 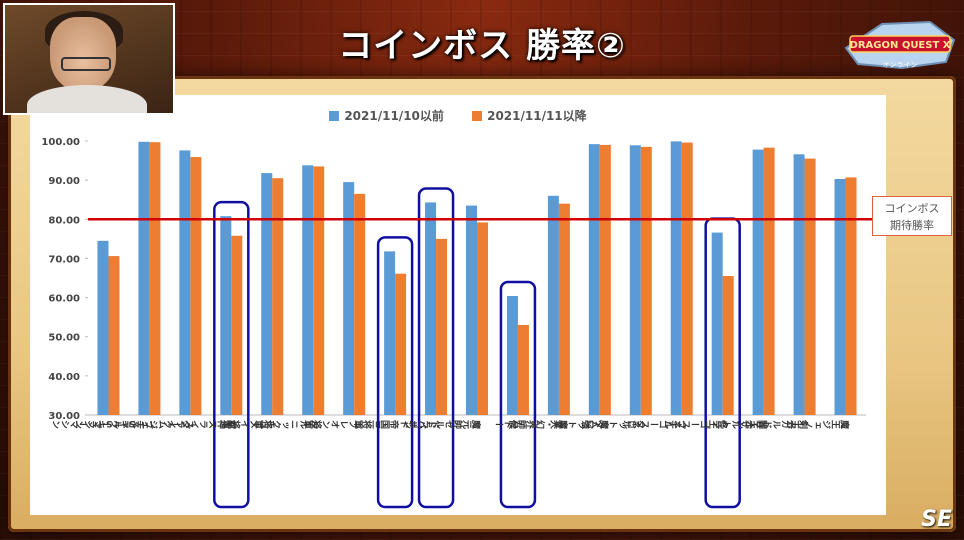 I want to click on category-label: ゲルニック将軍, so click(x=285, y=423).